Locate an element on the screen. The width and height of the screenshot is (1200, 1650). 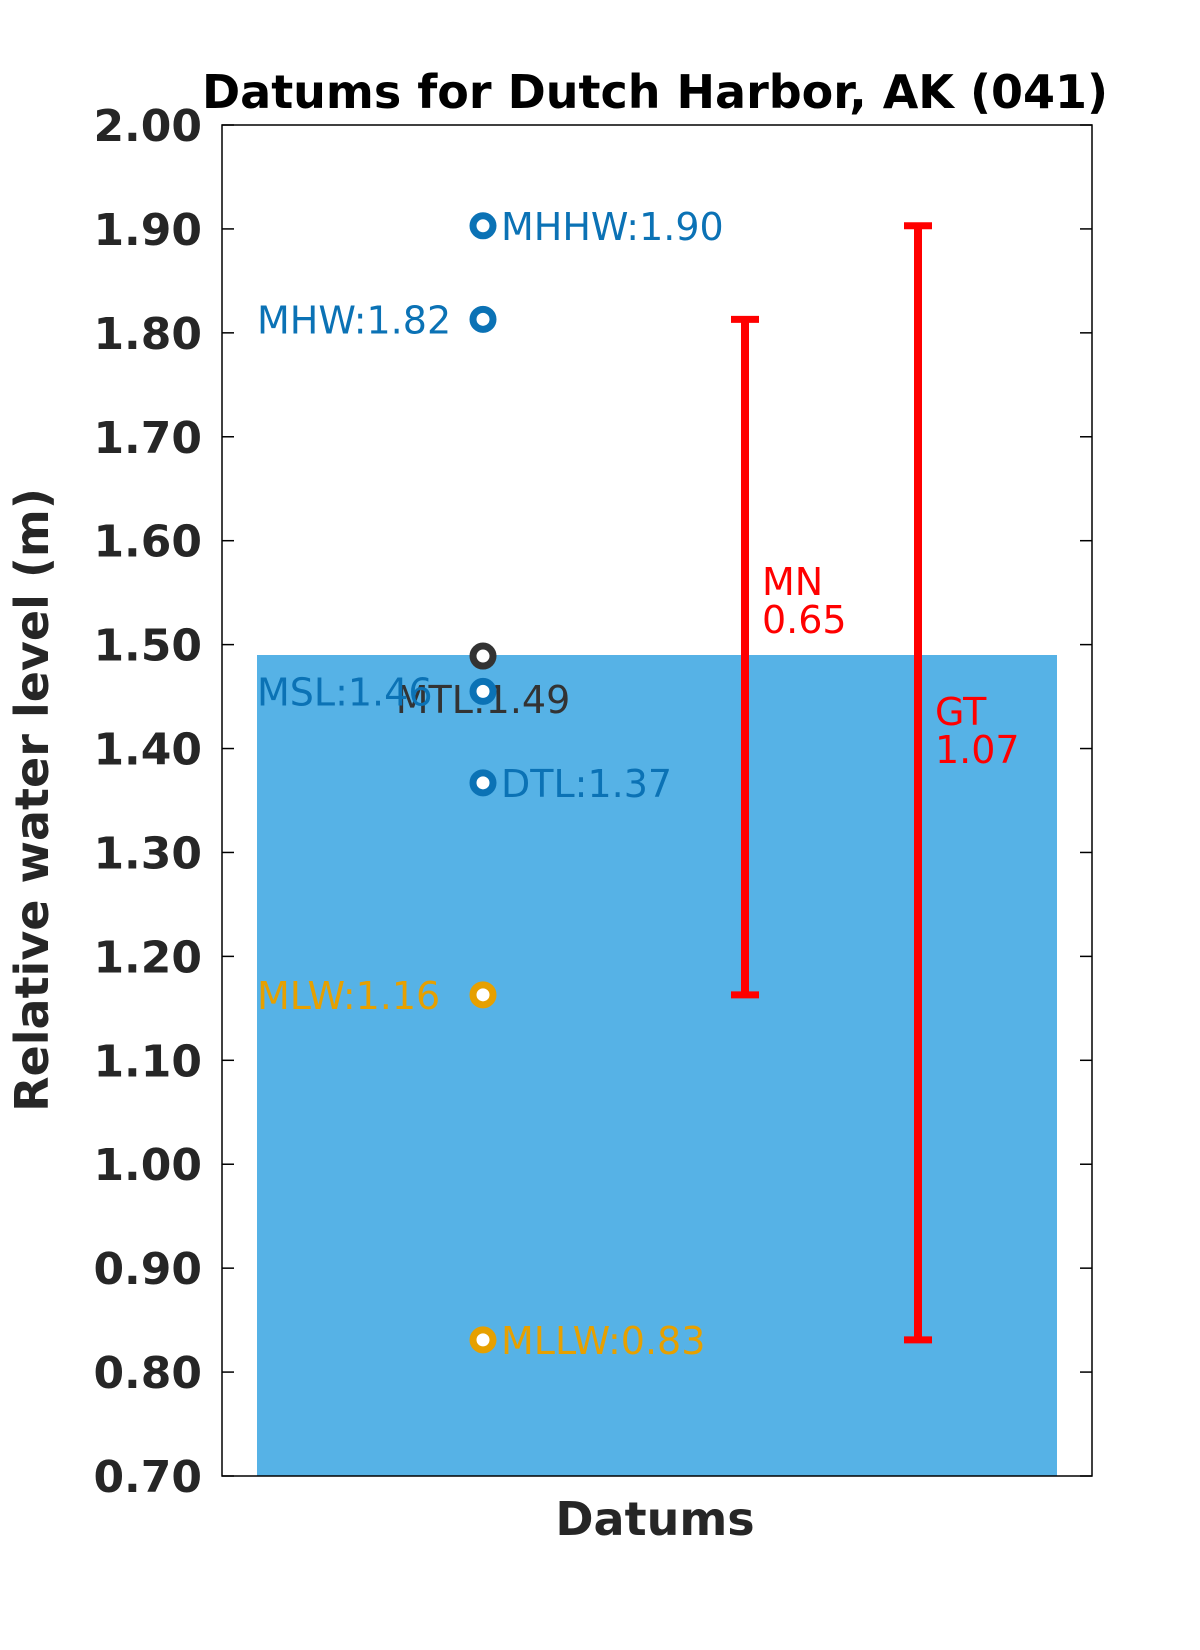
datum-marker-mllw is located at coordinates (483, 1340).